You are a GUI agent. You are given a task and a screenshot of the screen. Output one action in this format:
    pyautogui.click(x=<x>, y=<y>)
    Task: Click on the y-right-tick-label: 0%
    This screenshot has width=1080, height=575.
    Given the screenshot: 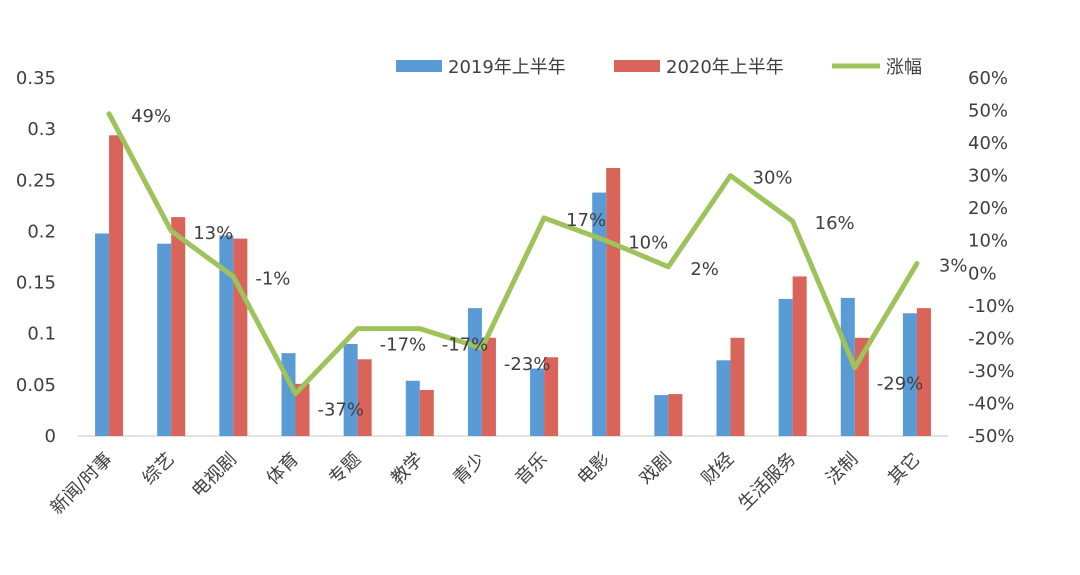 What is the action you would take?
    pyautogui.click(x=982, y=273)
    